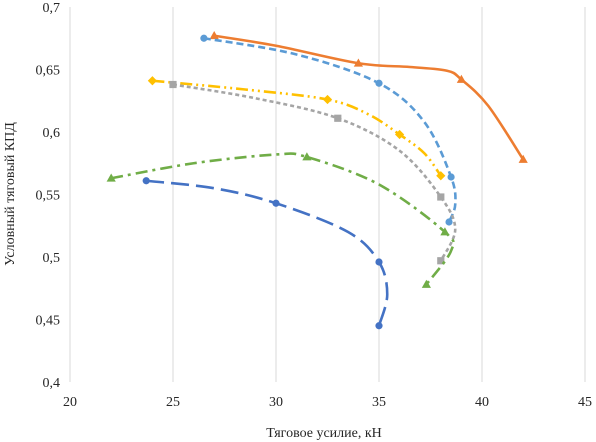 This screenshot has height=442, width=596. Describe the element at coordinates (52, 133) in the screenshot. I see `y-tick-label: 0,6` at that location.